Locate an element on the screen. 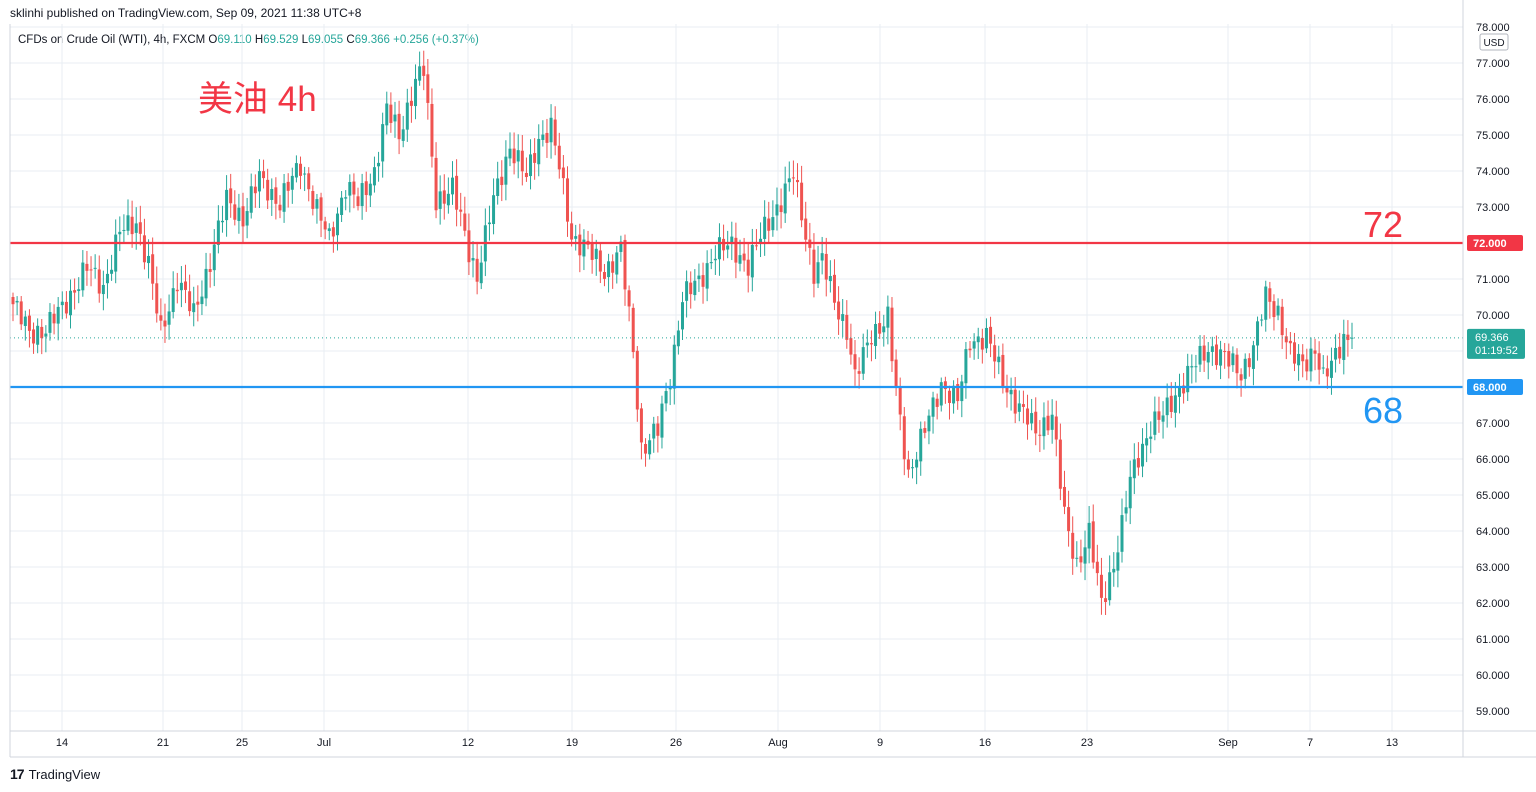 This screenshot has width=1536, height=792. price-tick-label: 59.000 is located at coordinates (1493, 712).